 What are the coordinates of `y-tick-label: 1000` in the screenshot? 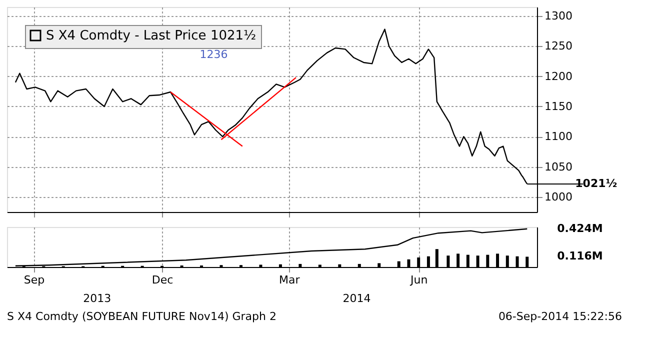 It's located at (558, 197).